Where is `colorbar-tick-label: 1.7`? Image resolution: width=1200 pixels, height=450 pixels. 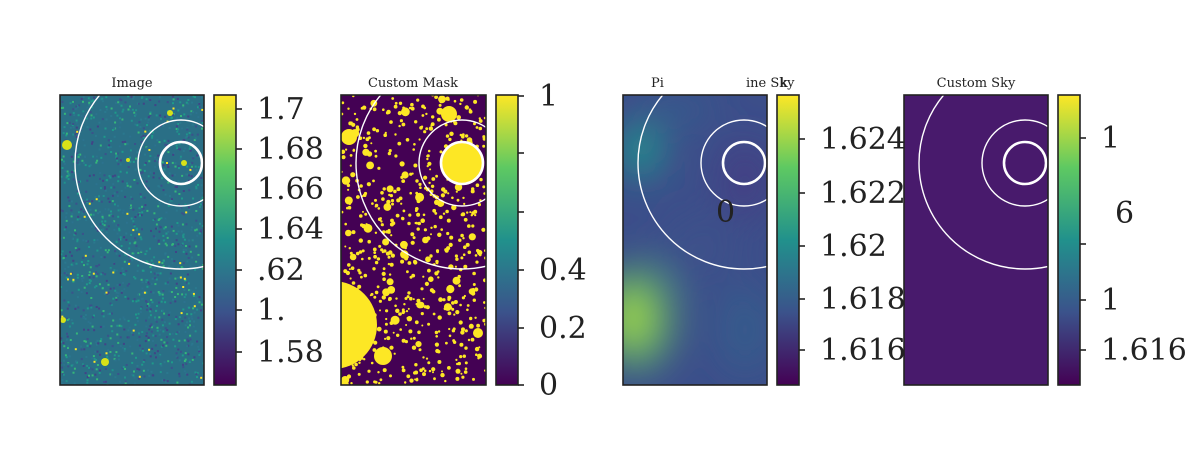 colorbar-tick-label: 1.7 is located at coordinates (281, 109).